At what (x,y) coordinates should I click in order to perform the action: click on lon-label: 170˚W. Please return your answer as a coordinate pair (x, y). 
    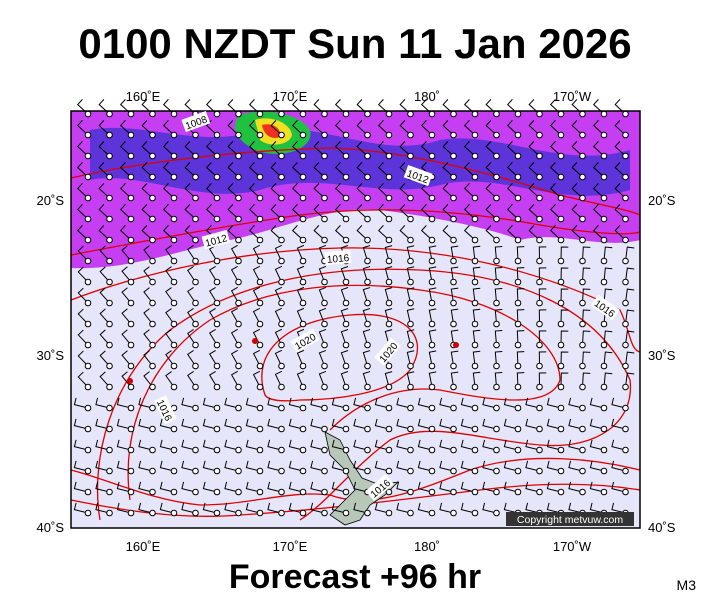
    Looking at the image, I should click on (572, 546).